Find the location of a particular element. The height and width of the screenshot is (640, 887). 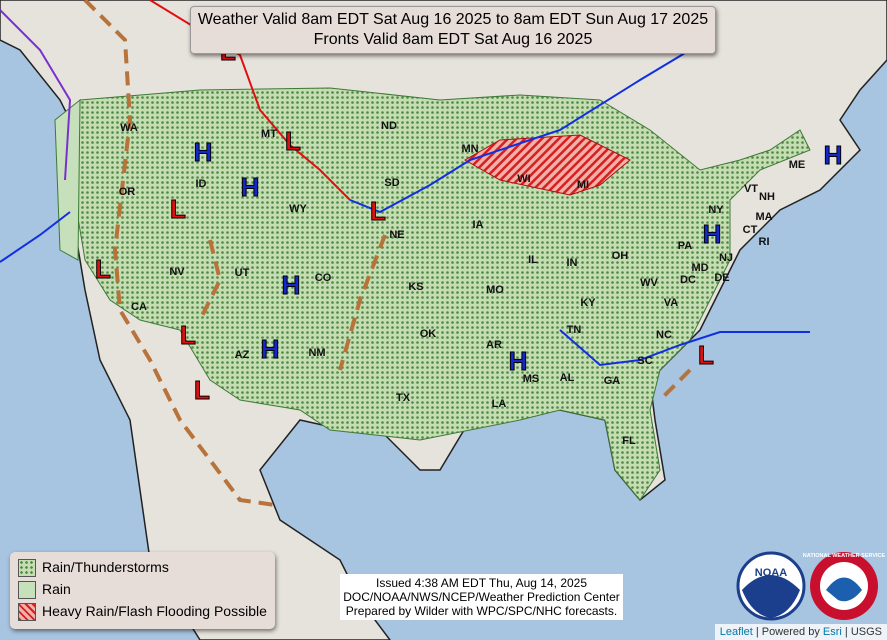

state-label: MA is located at coordinates (763, 217).